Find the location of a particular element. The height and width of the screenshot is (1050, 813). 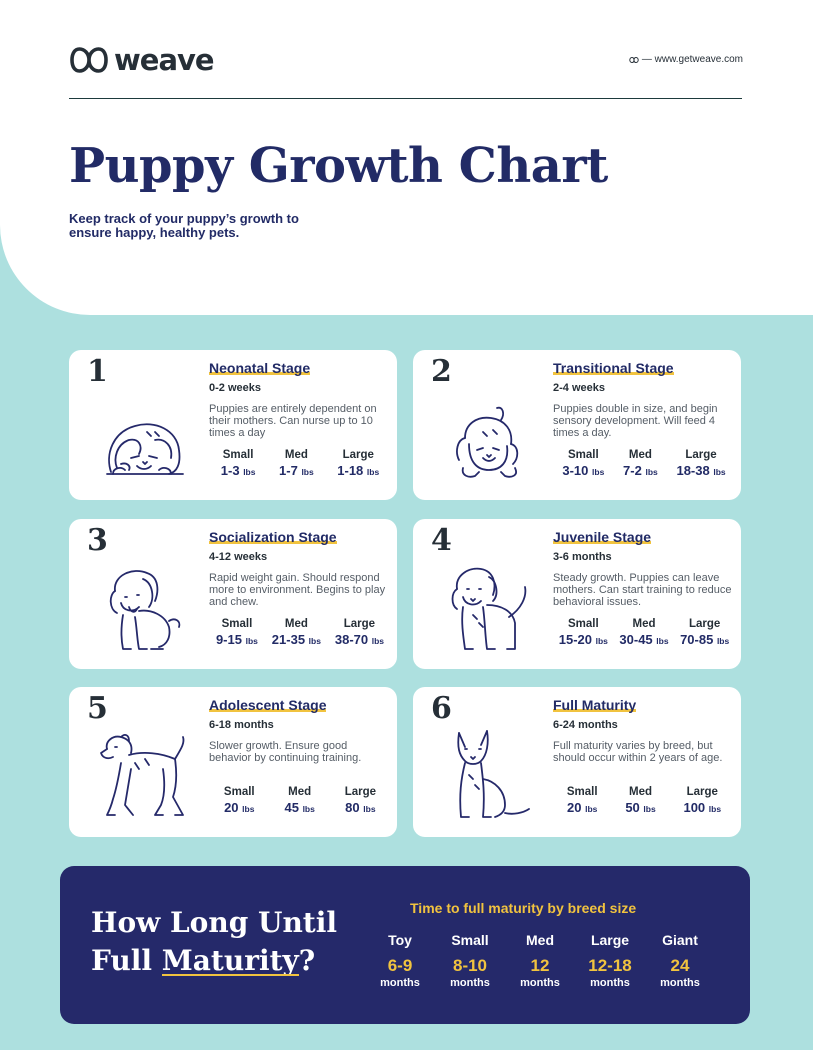

breed-name: Med is located at coordinates (540, 940).